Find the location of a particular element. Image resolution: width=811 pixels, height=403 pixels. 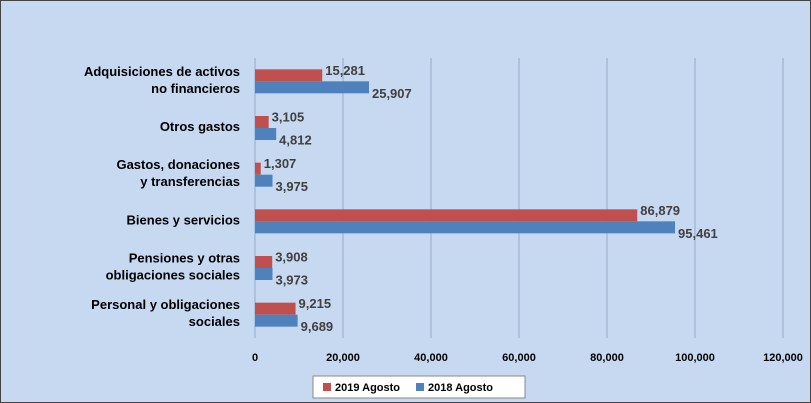

x-tick-label: 20,000 is located at coordinates (343, 358).